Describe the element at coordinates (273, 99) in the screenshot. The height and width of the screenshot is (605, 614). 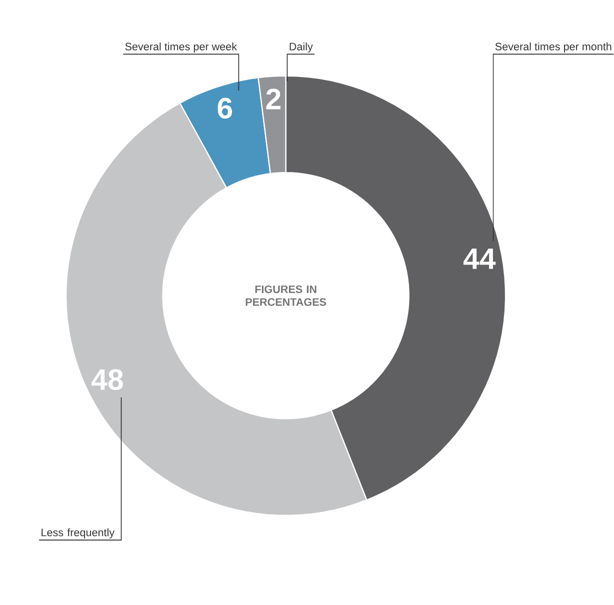
I see `data-label: 2` at that location.